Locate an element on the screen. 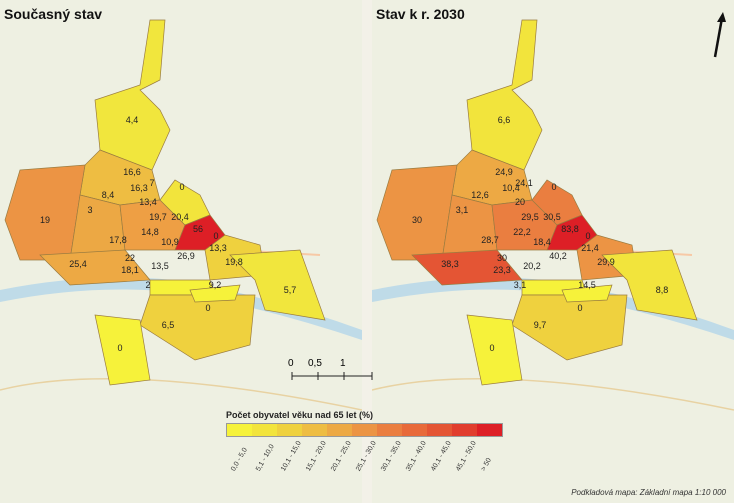 This screenshot has height=503, width=734. district-value-label: 18,1 is located at coordinates (130, 270).